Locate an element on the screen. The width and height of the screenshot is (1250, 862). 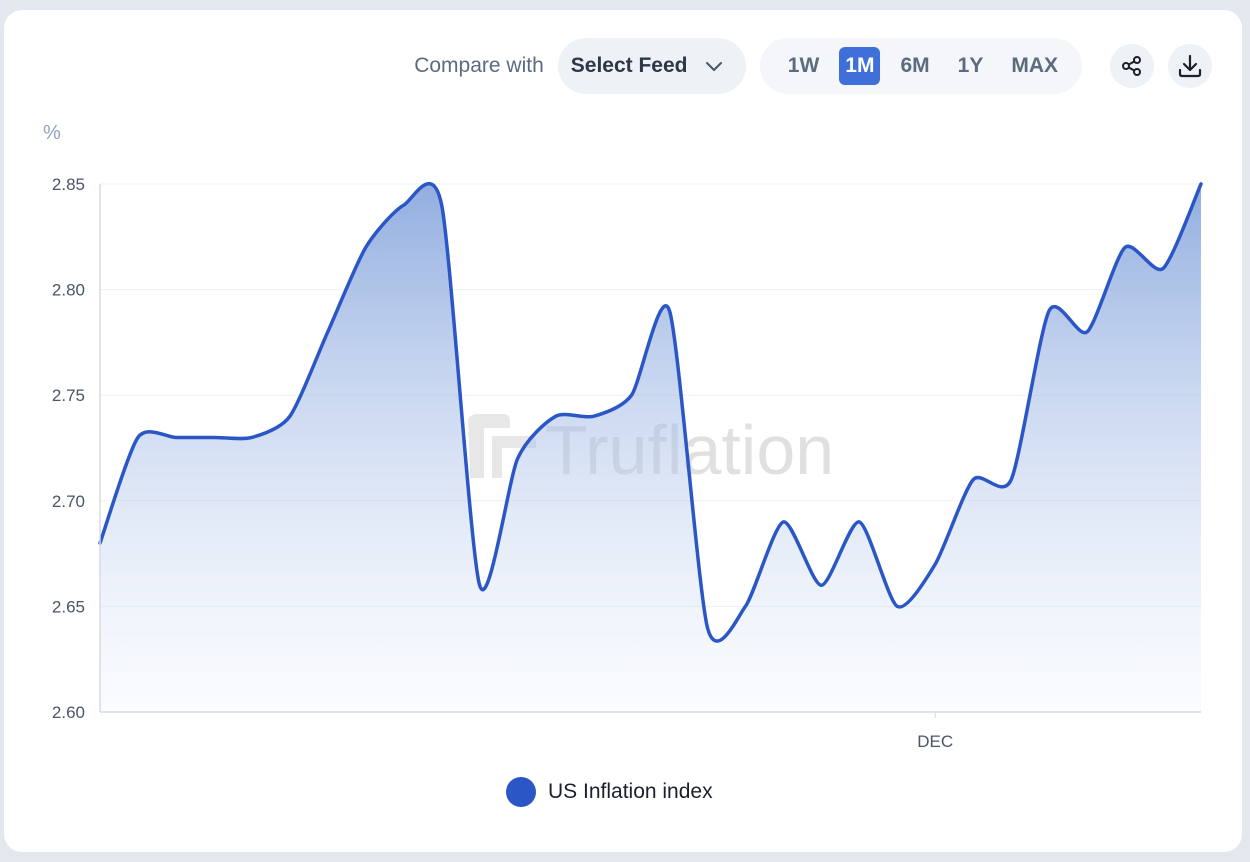
y-tick-label: 2.70 is located at coordinates (68, 501).